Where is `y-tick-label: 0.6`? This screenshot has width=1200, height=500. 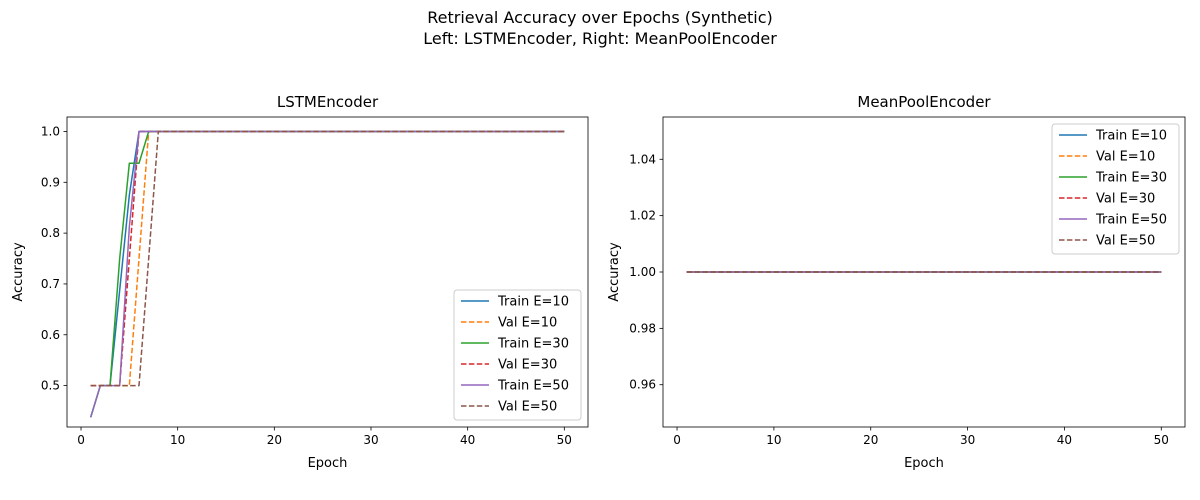
y-tick-label: 0.6 is located at coordinates (50, 335).